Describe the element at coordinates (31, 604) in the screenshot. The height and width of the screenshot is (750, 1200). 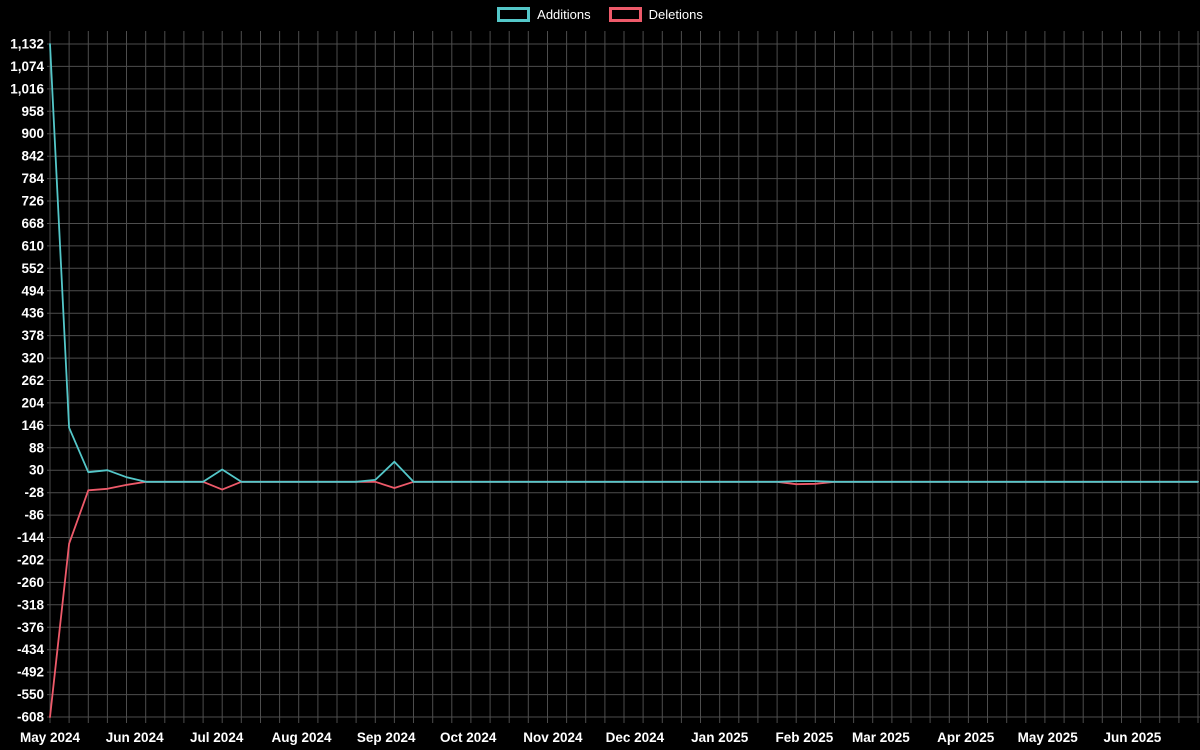
I see `y-axis-tick-label: -318` at that location.